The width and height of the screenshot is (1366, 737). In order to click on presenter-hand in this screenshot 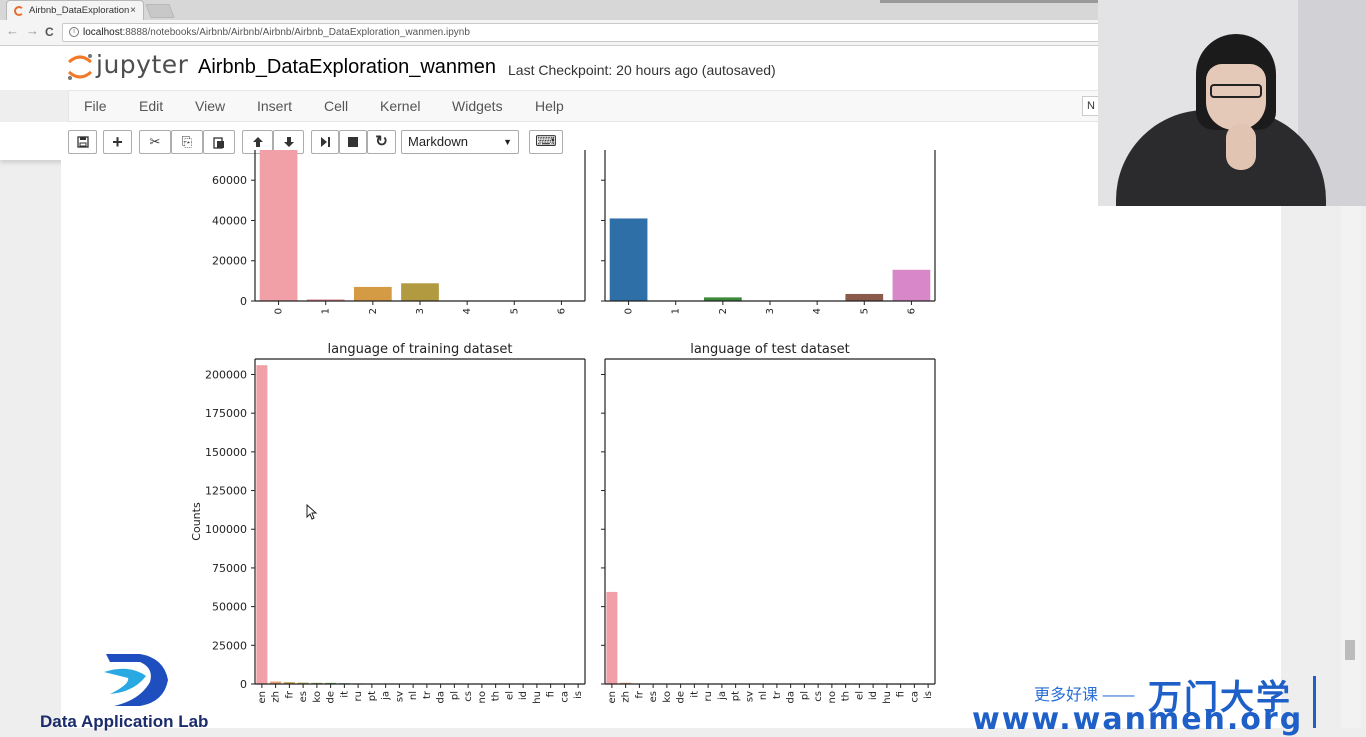, I will do `click(1241, 147)`.